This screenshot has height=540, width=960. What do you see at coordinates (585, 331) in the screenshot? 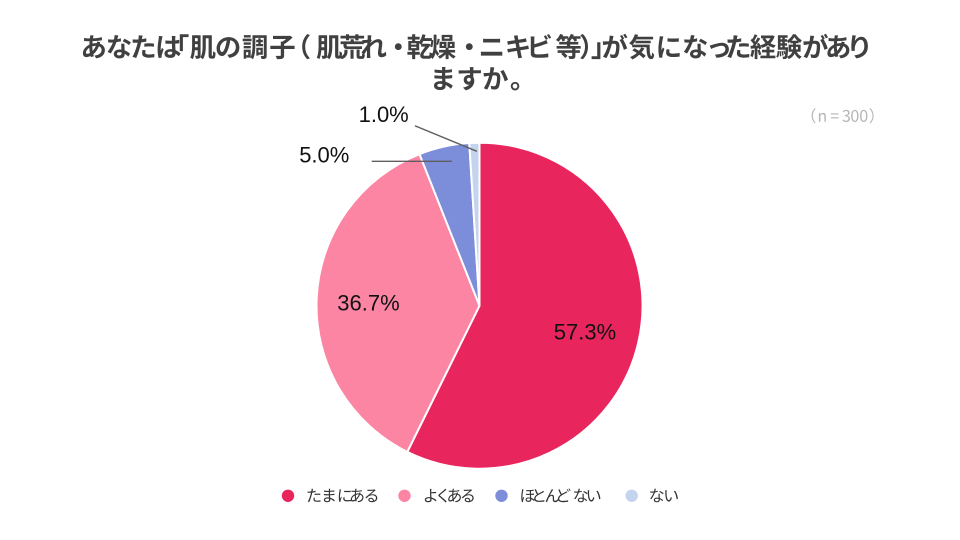
I see `svg-text: 57.3%` at bounding box center [585, 331].